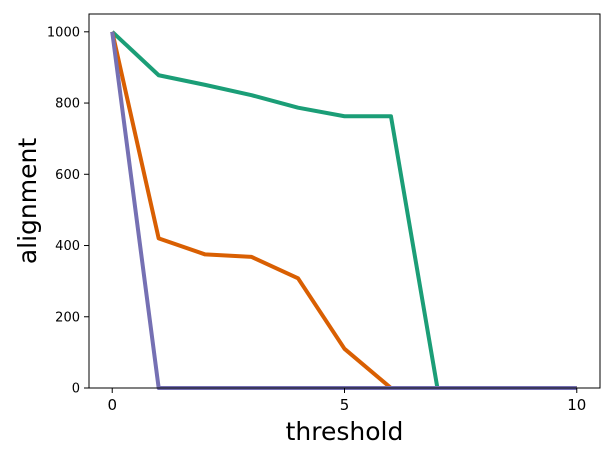 This screenshot has height=461, width=615. What do you see at coordinates (576, 405) in the screenshot?
I see `x-tick-label: 10` at bounding box center [576, 405].